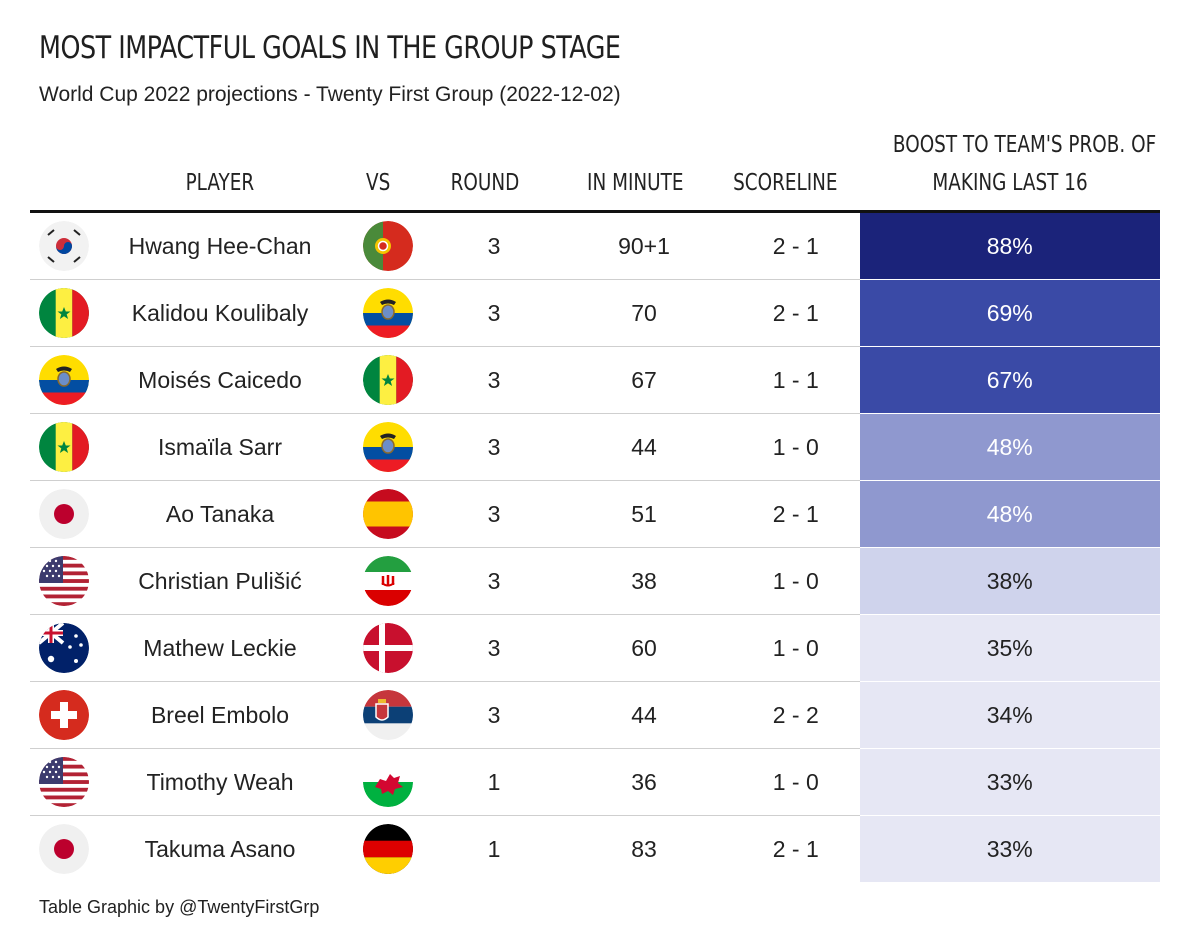 Image resolution: width=1200 pixels, height=943 pixels. What do you see at coordinates (220, 715) in the screenshot?
I see `player-name: Breel Embolo` at bounding box center [220, 715].